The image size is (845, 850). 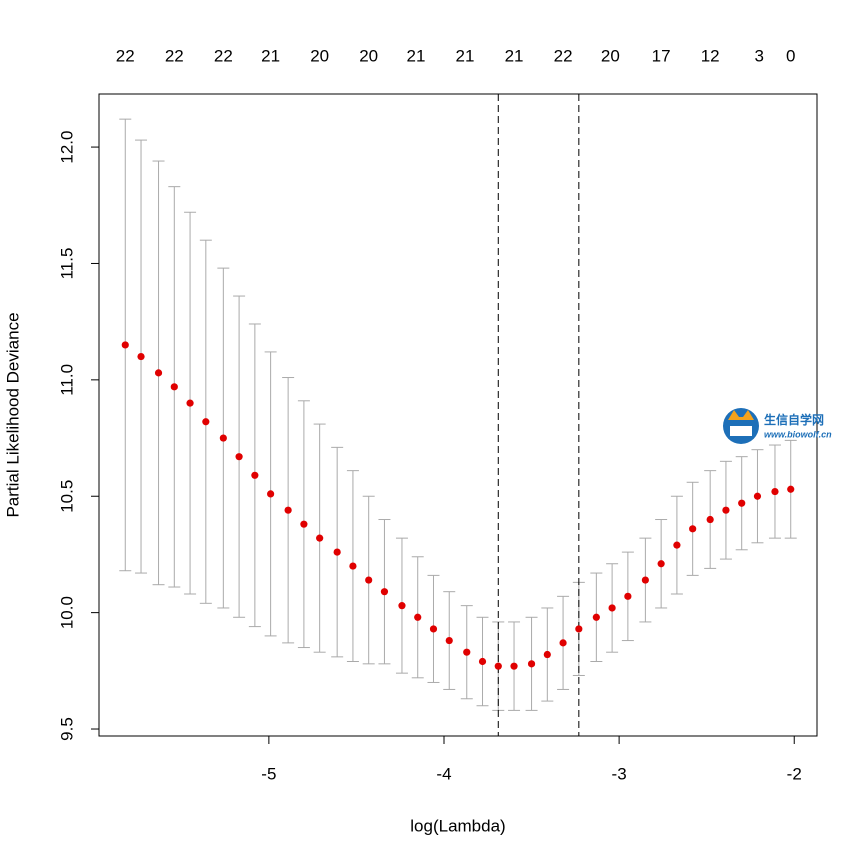 What do you see at coordinates (790, 55) in the screenshot?
I see `top-tick-label: 0` at bounding box center [790, 55].